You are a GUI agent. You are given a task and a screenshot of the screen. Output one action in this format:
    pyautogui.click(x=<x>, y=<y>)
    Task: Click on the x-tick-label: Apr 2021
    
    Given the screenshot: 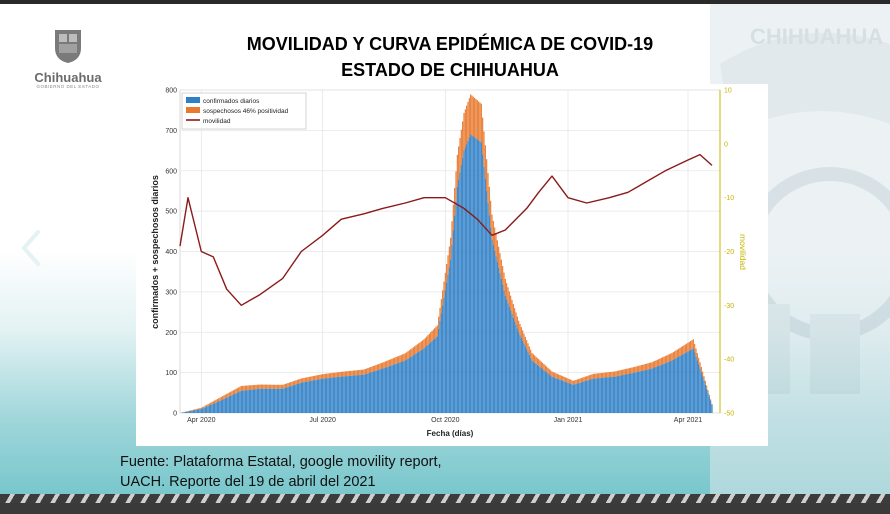 What is the action you would take?
    pyautogui.click(x=688, y=420)
    